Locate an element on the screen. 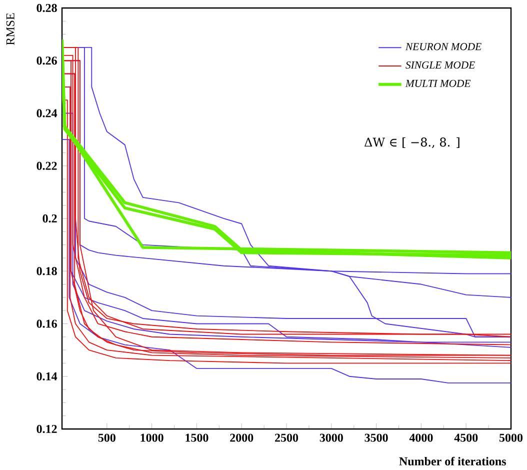  x-tick-label: 3000 is located at coordinates (331, 438).